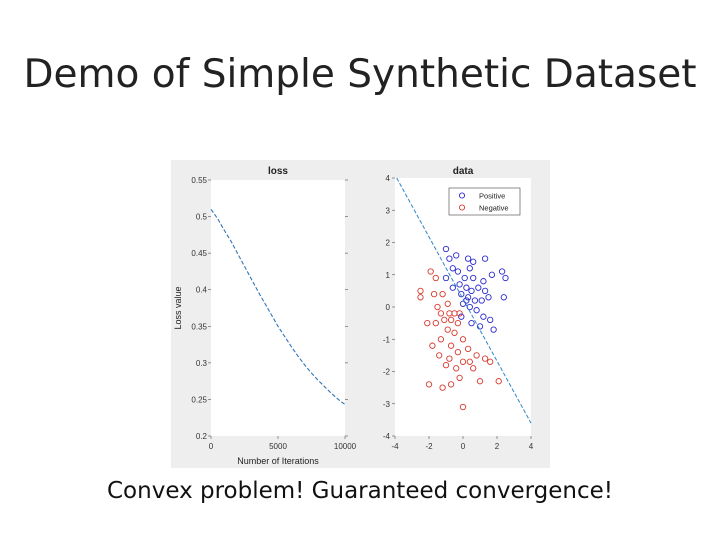 The height and width of the screenshot is (540, 720). Describe the element at coordinates (387, 339) in the screenshot. I see `data-y-tick-label: -1` at that location.